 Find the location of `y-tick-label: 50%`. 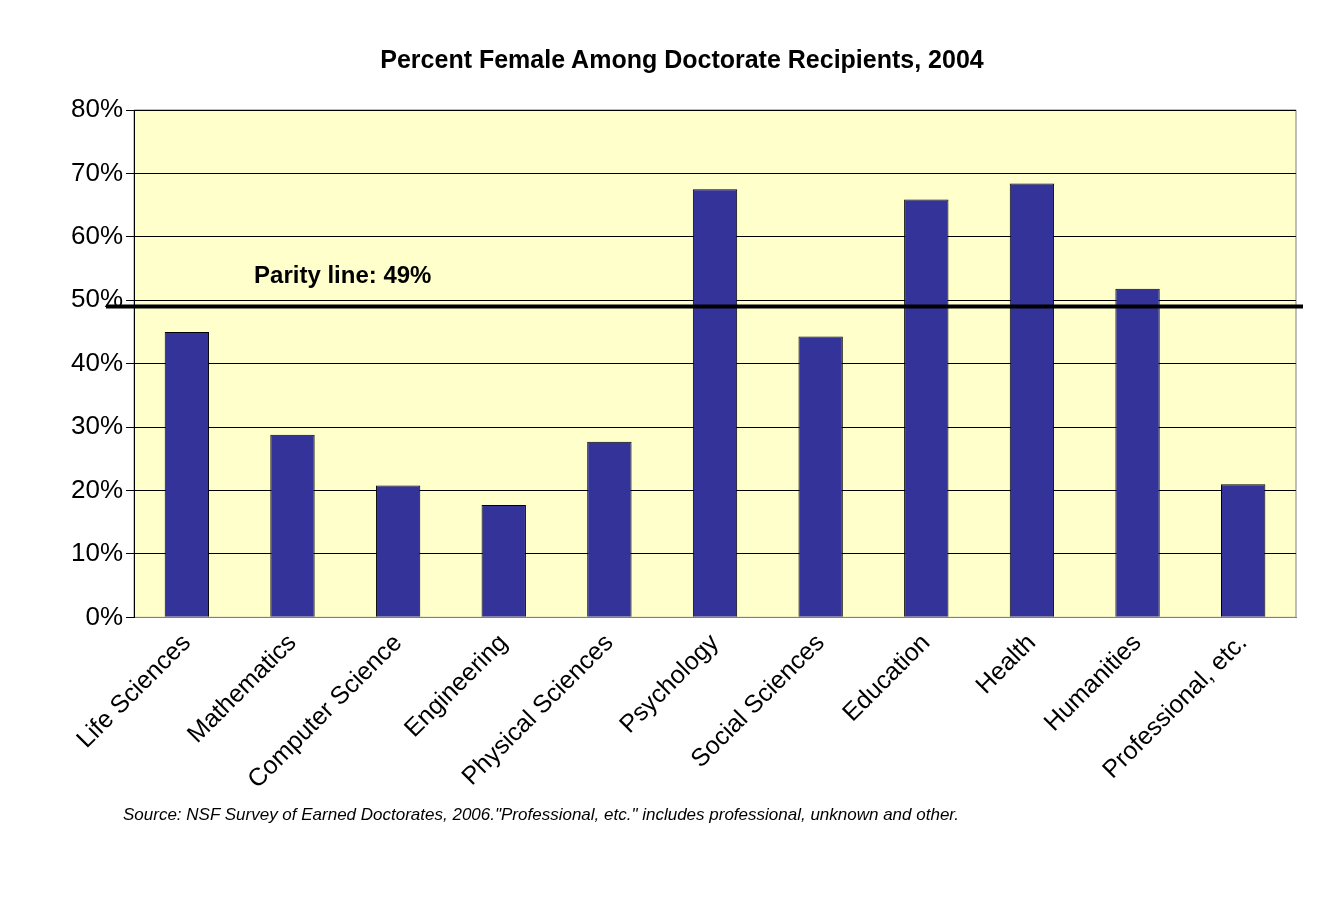

y-tick-label: 50% is located at coordinates (97, 298).